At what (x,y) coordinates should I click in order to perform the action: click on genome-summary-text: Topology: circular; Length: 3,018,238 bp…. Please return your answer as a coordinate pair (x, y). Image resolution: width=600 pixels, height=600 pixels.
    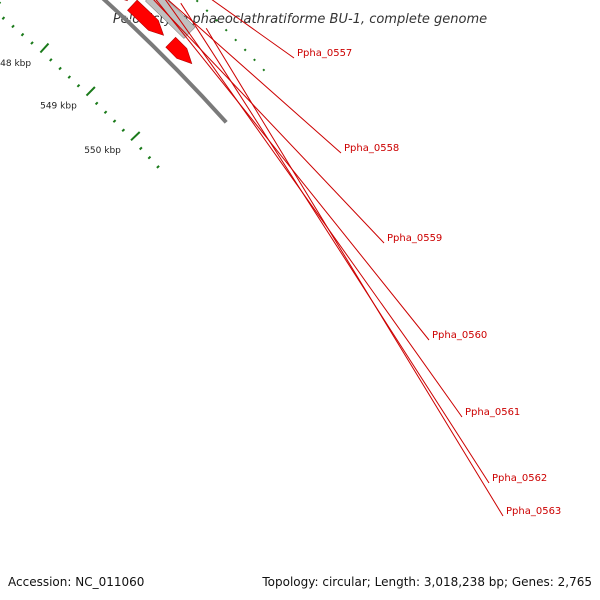
    Looking at the image, I should click on (426, 582).